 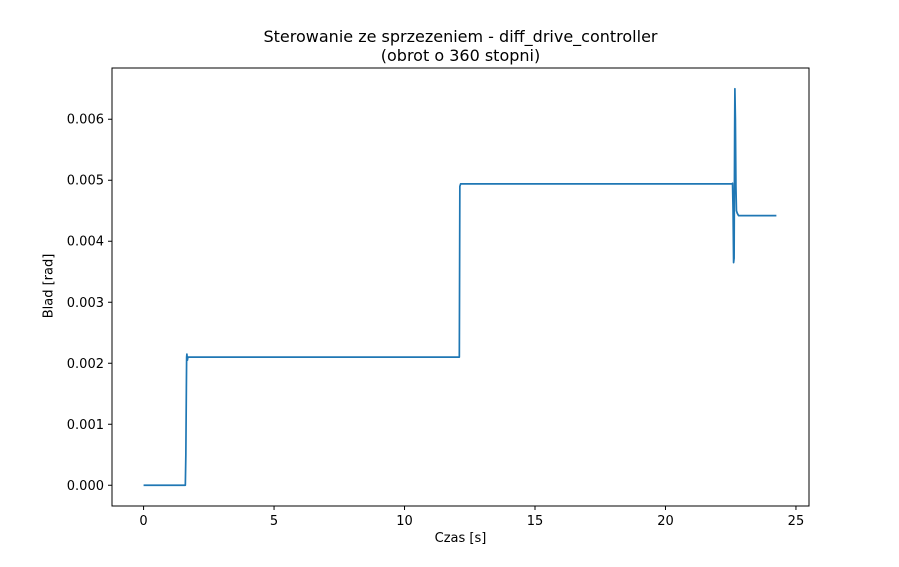 I want to click on y-tick-label: 0.001, so click(x=85, y=425).